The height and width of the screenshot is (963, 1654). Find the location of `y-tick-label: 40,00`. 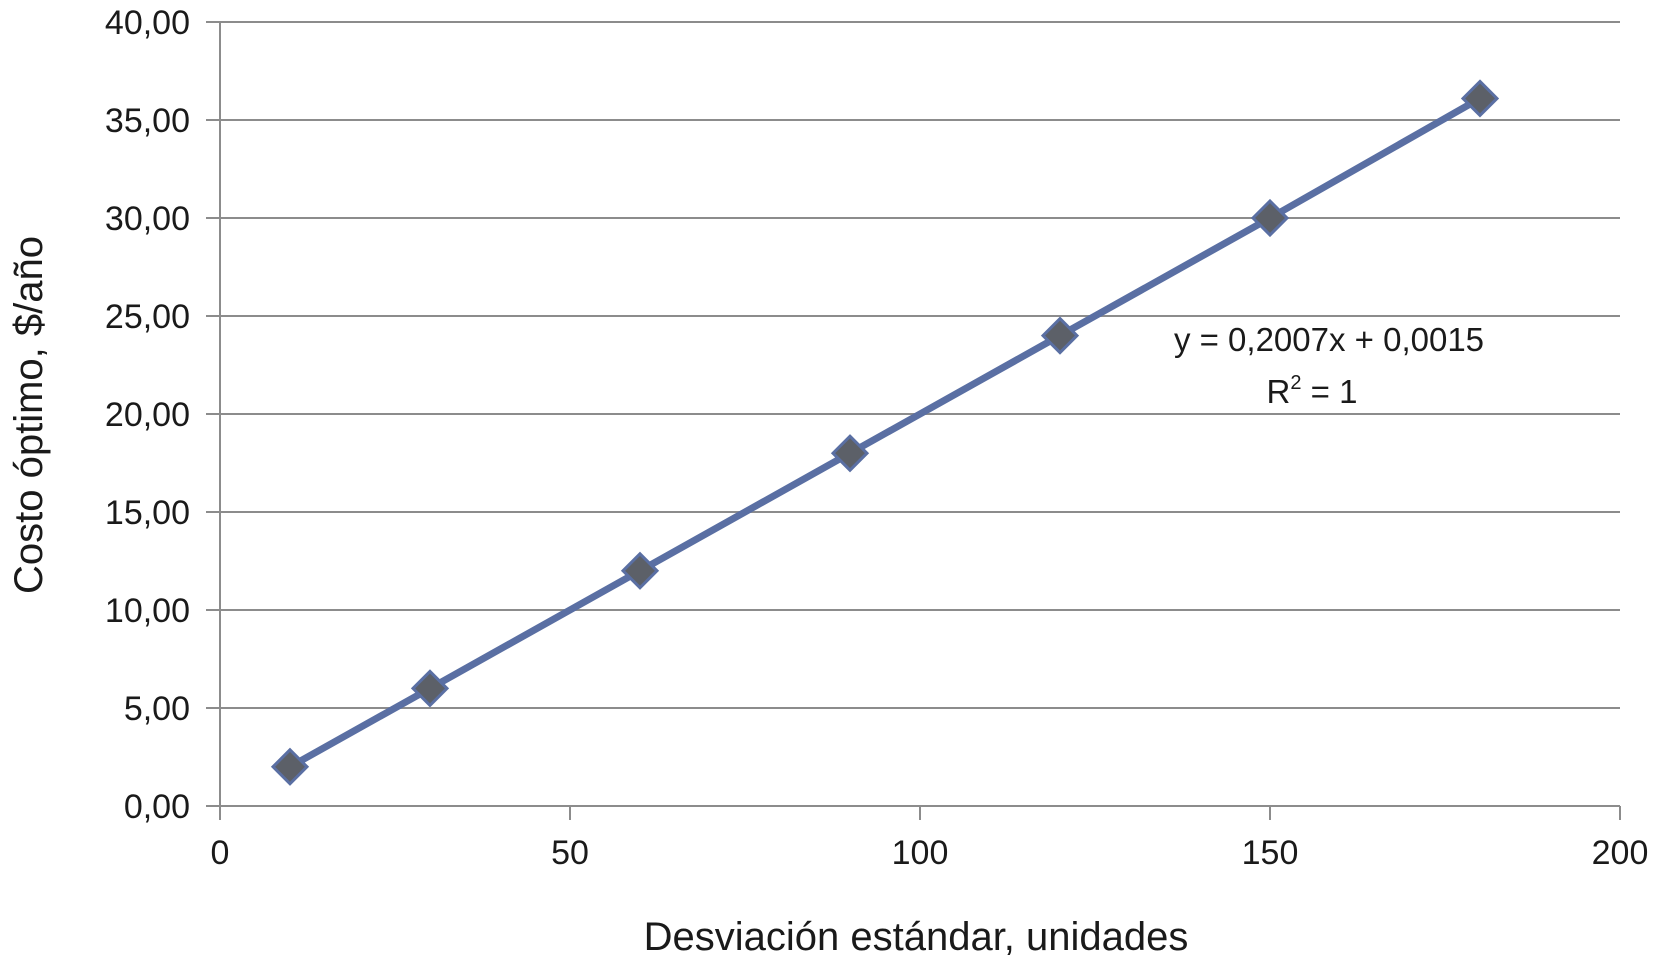

y-tick-label: 40,00 is located at coordinates (147, 23).